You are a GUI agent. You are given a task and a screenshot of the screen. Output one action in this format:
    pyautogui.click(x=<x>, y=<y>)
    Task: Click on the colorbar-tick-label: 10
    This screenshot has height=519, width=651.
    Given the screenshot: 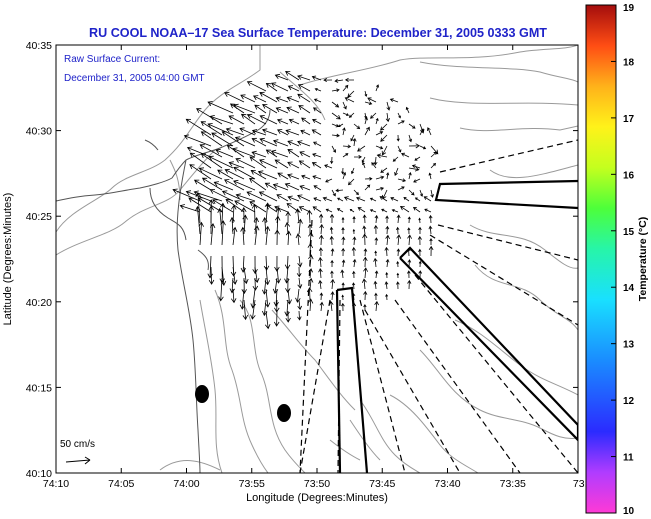 What is the action you would take?
    pyautogui.click(x=629, y=511)
    